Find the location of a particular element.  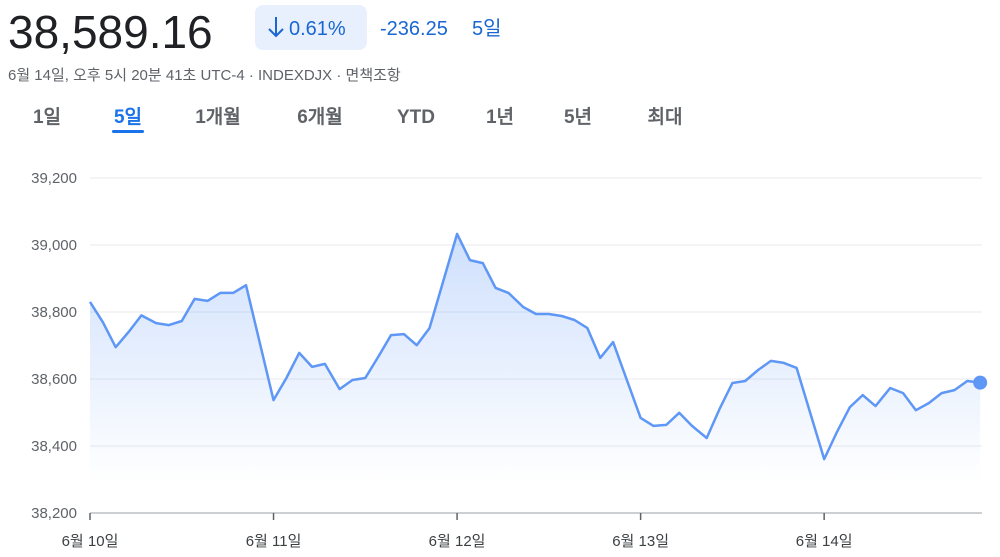

change-pill is located at coordinates (311, 27).